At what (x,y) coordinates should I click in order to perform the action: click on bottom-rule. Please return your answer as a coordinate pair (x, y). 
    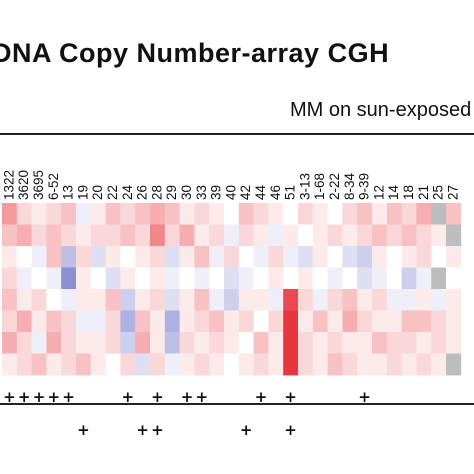
    Looking at the image, I should click on (237, 404).